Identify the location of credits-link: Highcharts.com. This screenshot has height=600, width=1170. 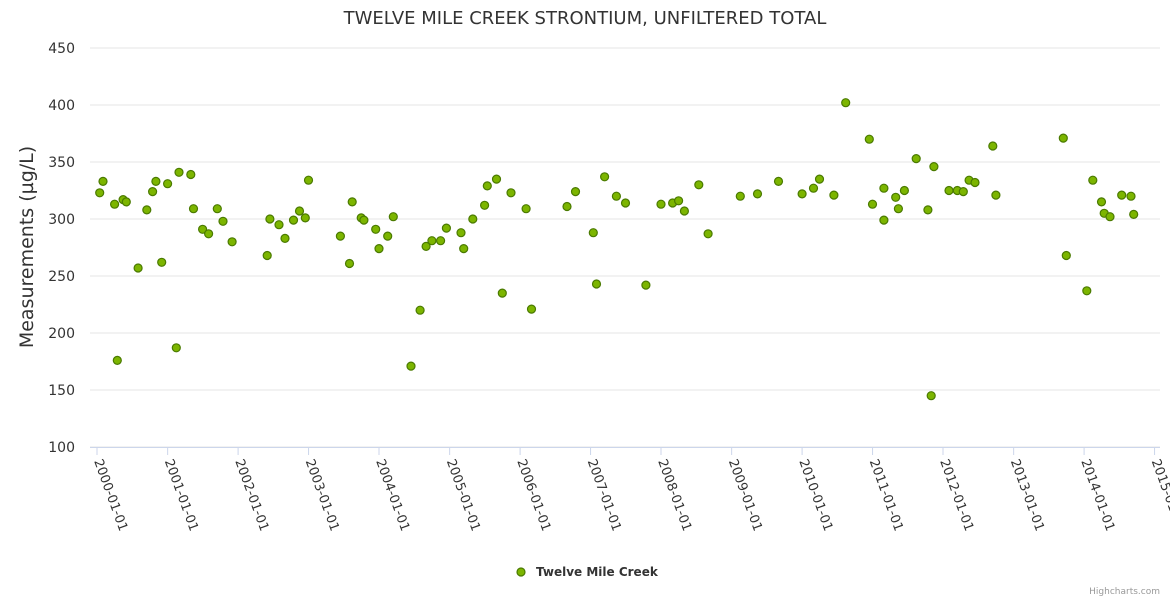
(1124, 592).